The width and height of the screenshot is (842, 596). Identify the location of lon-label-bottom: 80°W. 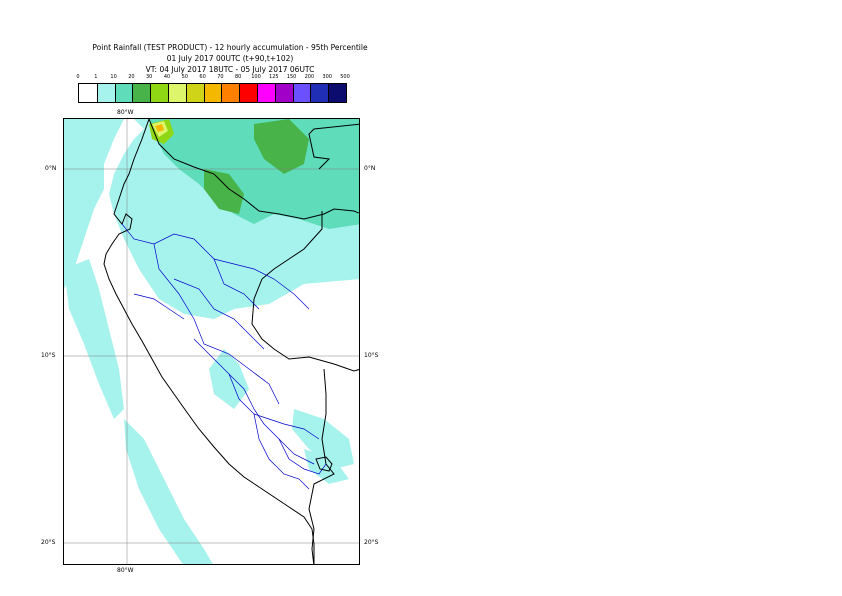
(125, 570).